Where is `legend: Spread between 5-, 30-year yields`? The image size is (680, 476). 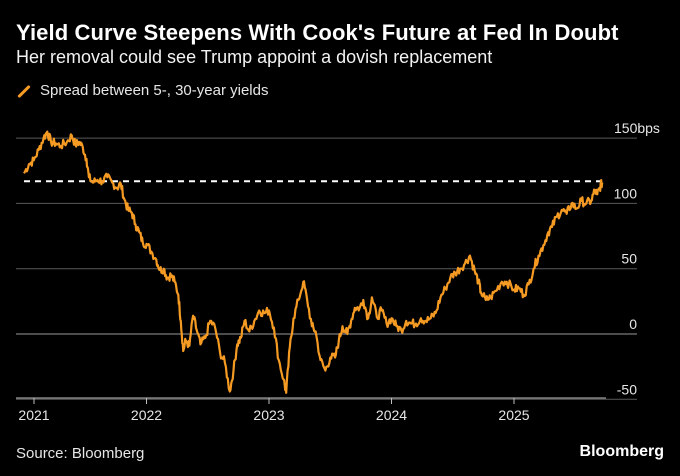 legend: Spread between 5-, 30-year yields is located at coordinates (142, 90).